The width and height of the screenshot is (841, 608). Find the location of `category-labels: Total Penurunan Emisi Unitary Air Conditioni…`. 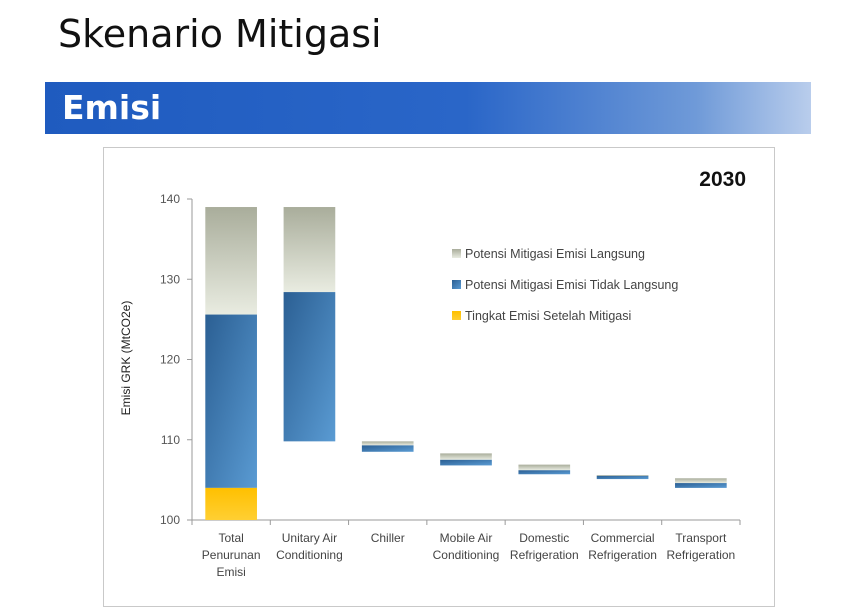

category-labels: Total Penurunan Emisi Unitary Air Conditioni… is located at coordinates (468, 555).